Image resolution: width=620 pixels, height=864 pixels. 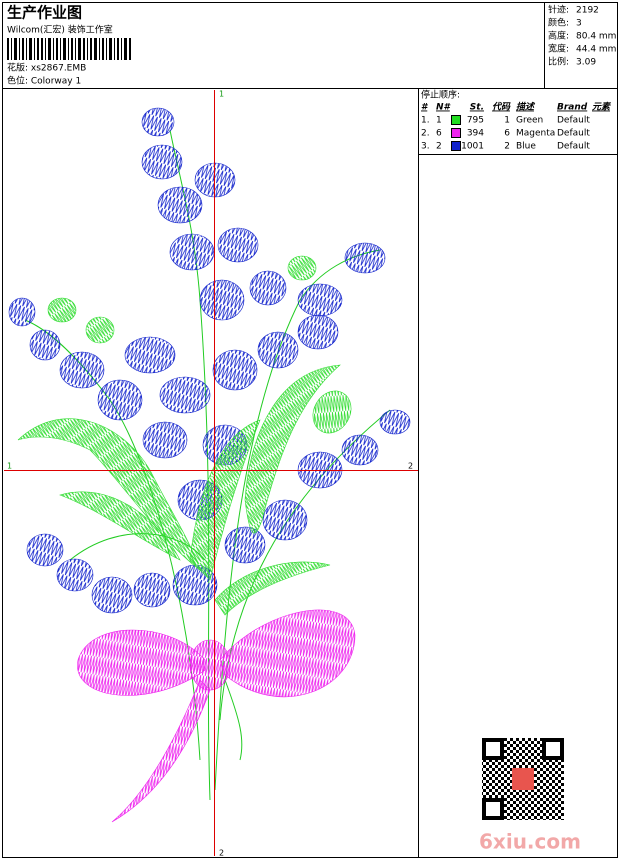 I want to click on stat-label: 宽度:, so click(x=558, y=49).